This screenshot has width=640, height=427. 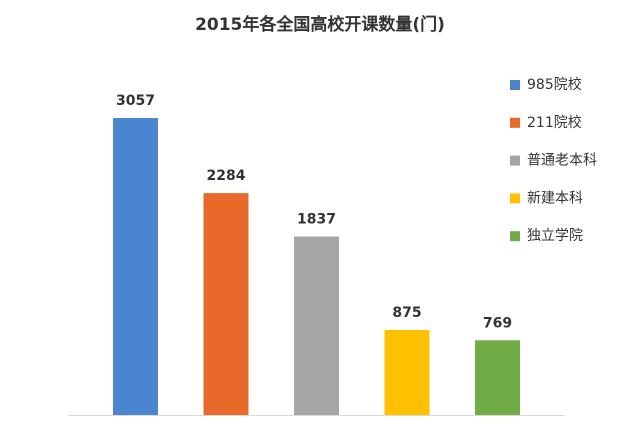 What do you see at coordinates (555, 236) in the screenshot?
I see `legend-label: 独立学院` at bounding box center [555, 236].